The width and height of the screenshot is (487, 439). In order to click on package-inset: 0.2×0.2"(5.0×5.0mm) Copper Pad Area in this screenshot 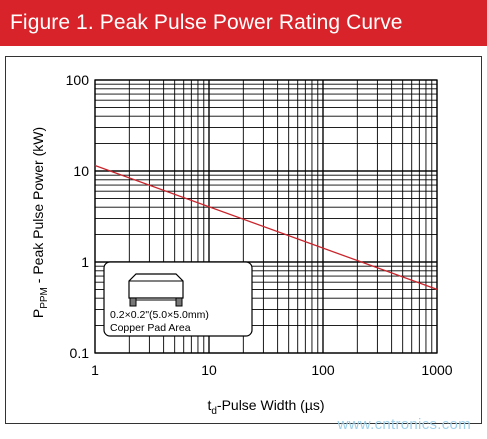, I will do `click(178, 299)`.